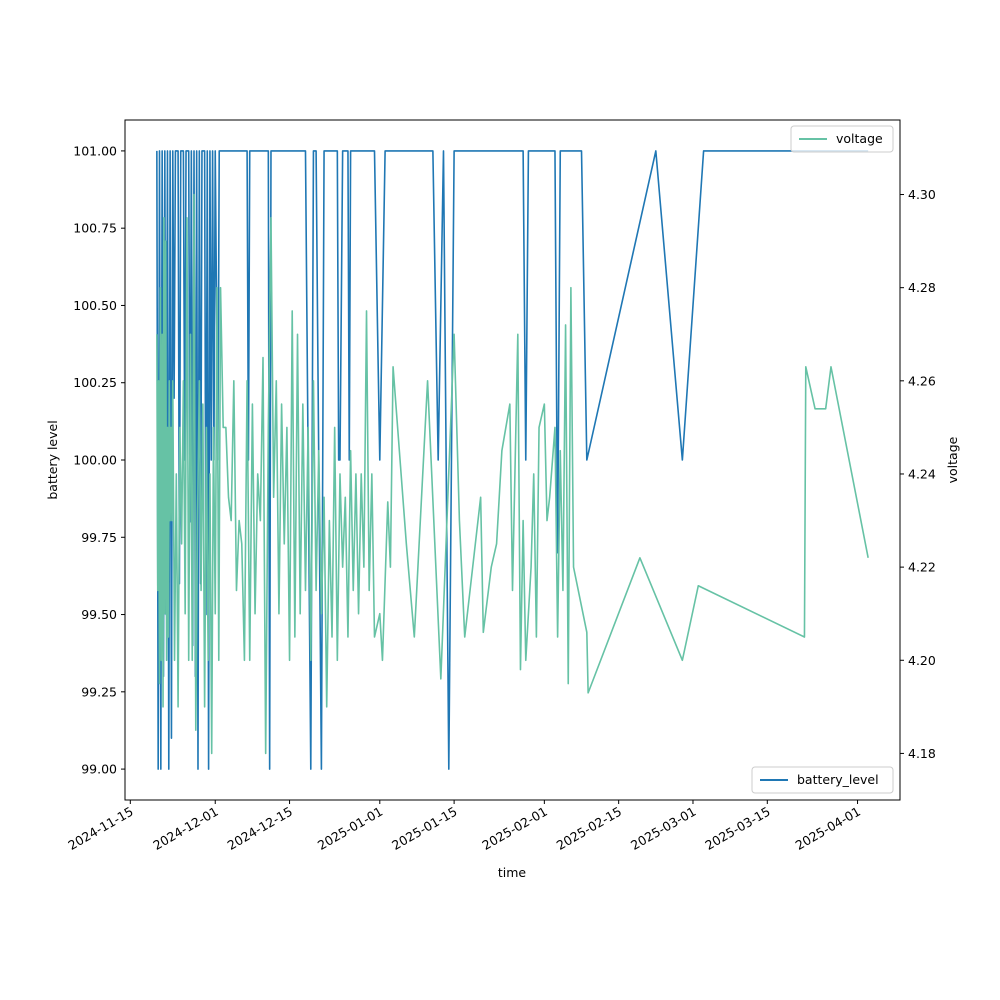 This screenshot has height=1000, width=1000. What do you see at coordinates (737, 828) in the screenshot?
I see `x-tick-label: 2025-03-15` at bounding box center [737, 828].